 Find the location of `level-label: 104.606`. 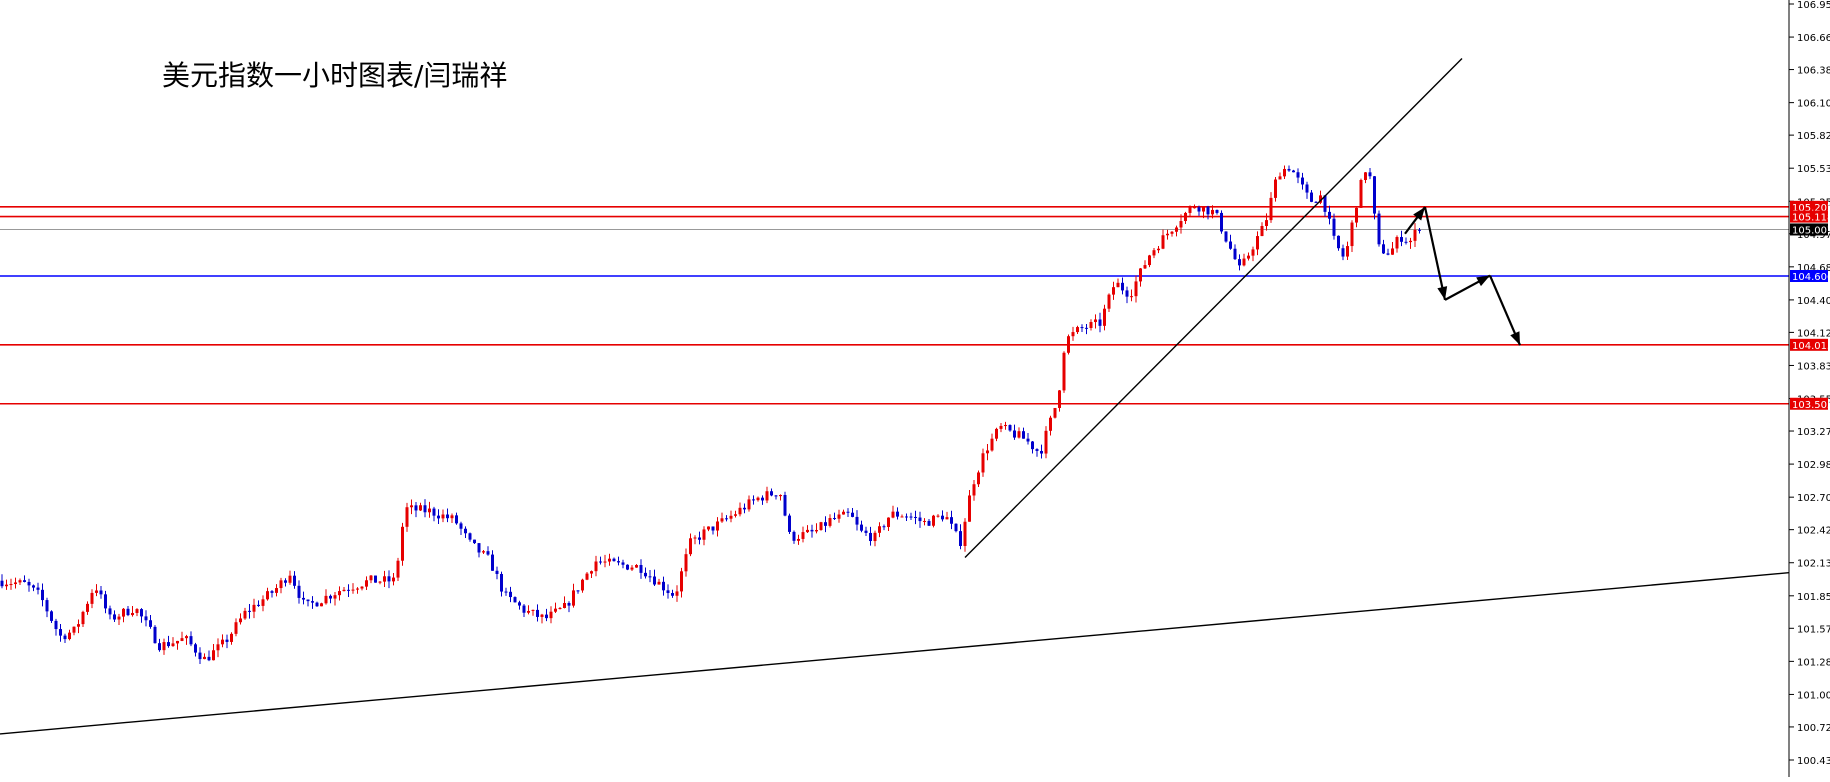

level-label: 104.606 is located at coordinates (1811, 277).